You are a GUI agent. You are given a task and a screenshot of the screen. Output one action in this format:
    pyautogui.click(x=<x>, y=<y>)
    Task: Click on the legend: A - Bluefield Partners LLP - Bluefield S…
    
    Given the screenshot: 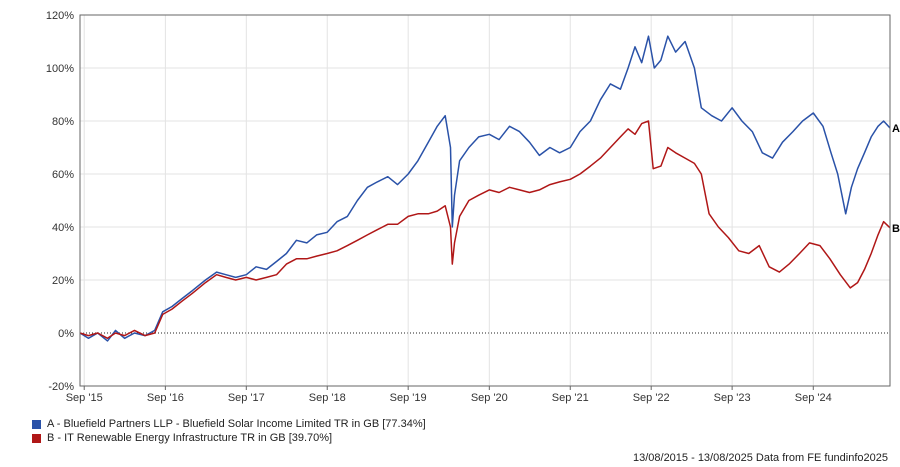 What is the action you would take?
    pyautogui.click(x=229, y=431)
    